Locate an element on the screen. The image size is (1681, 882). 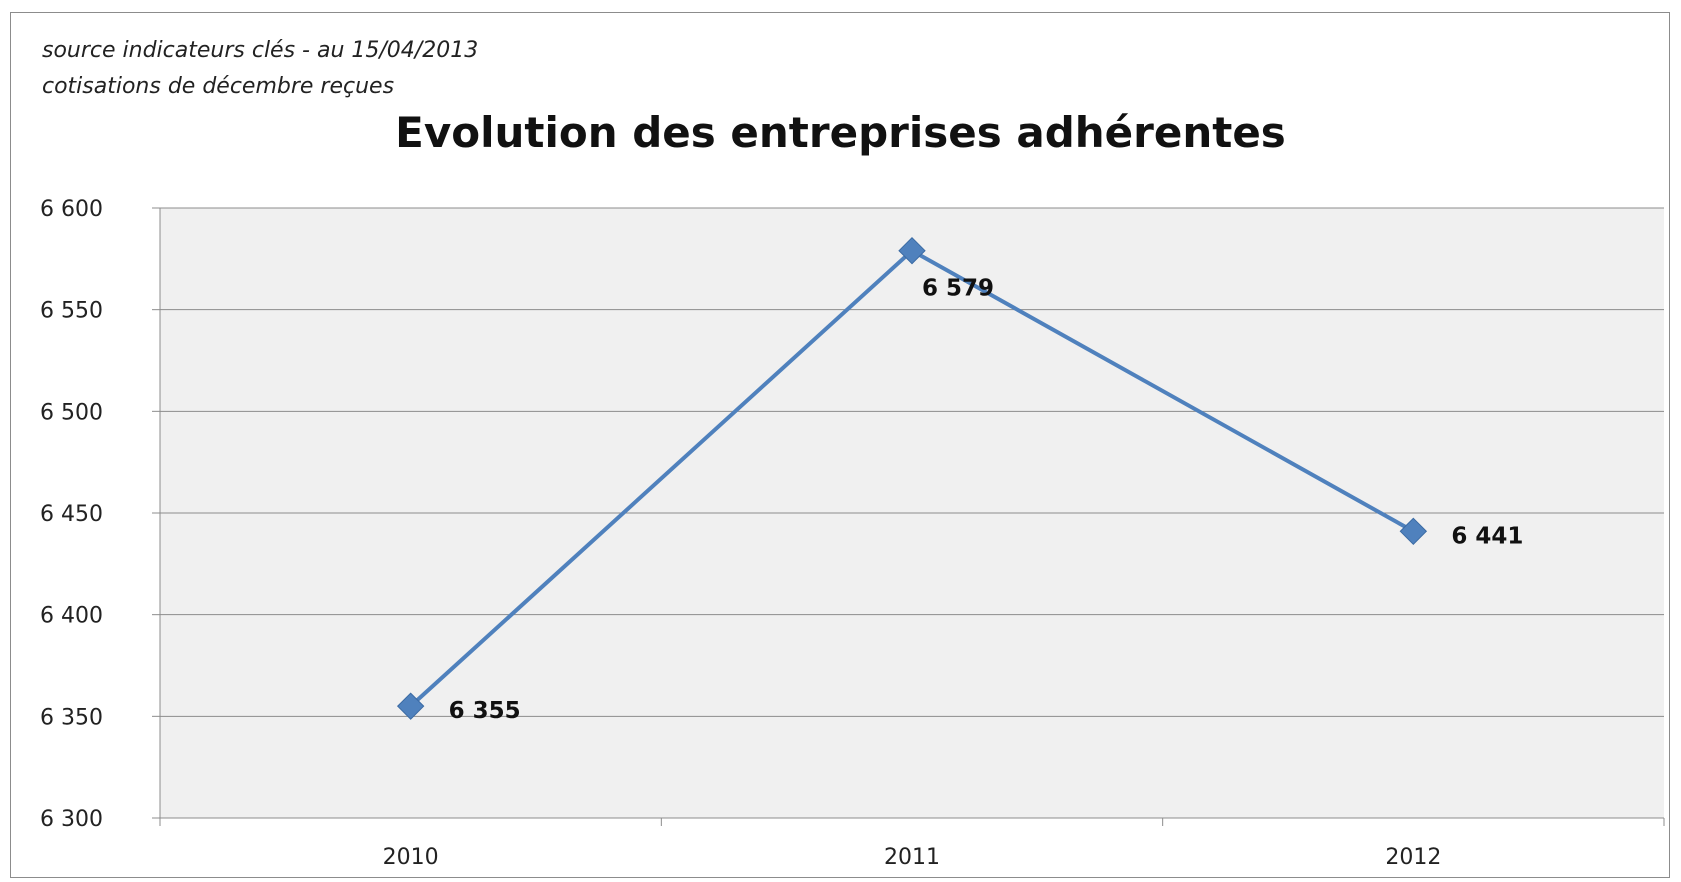
y-tick-label: 6 550 is located at coordinates (71, 311).